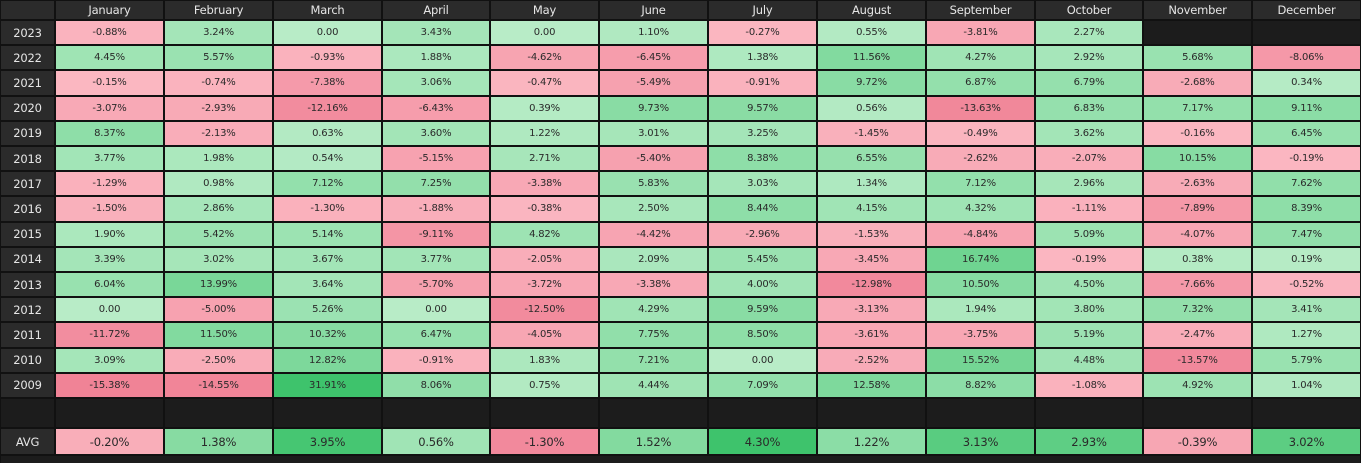 This screenshot has height=463, width=1361. Describe the element at coordinates (436, 441) in the screenshot. I see `avg-cell-april: 0.56%` at that location.